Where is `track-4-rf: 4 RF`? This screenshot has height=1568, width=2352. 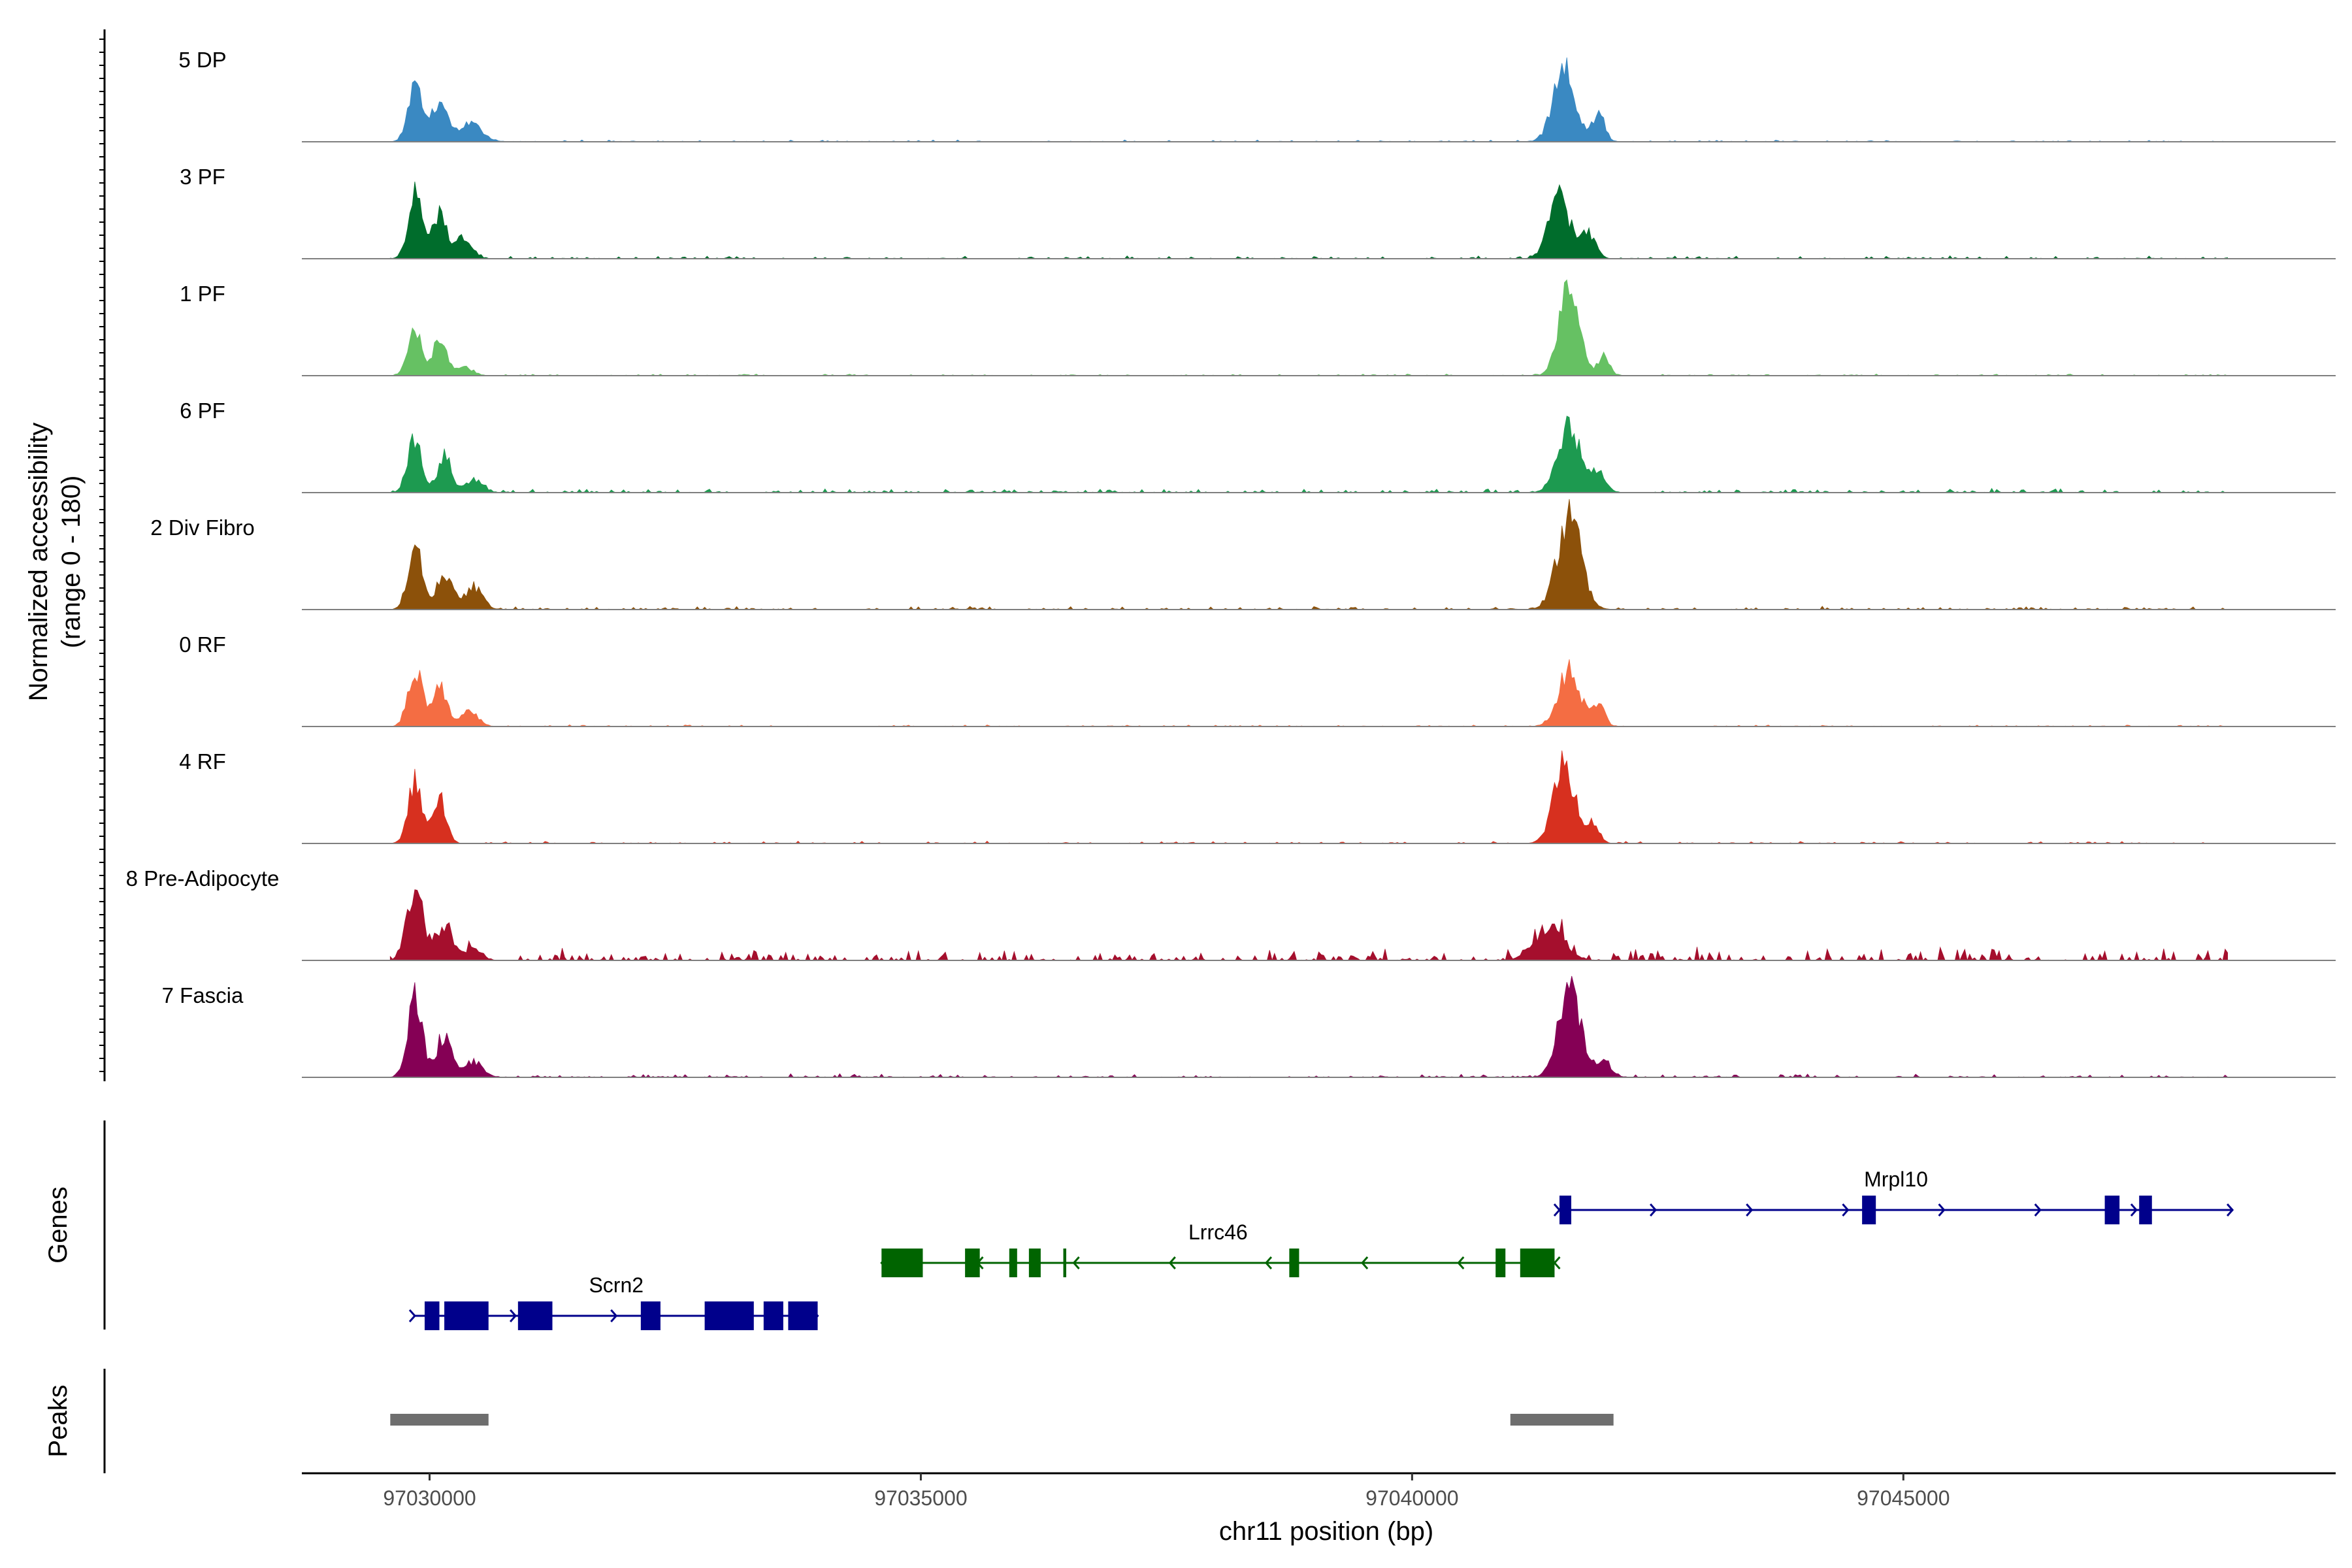 track-4-rf: 4 RF is located at coordinates (1257, 796).